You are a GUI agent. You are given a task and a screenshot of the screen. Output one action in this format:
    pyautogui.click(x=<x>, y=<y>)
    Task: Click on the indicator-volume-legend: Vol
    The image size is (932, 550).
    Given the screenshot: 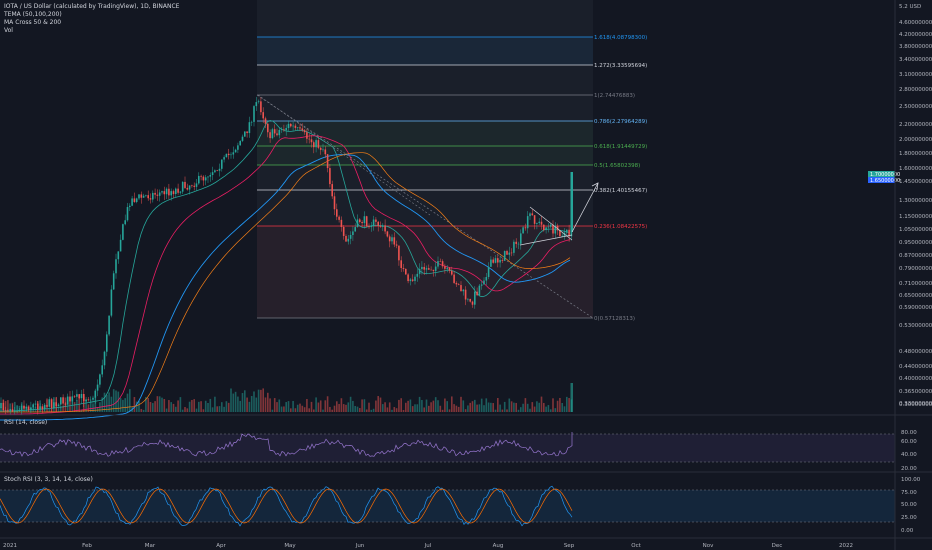 What is the action you would take?
    pyautogui.click(x=8, y=30)
    